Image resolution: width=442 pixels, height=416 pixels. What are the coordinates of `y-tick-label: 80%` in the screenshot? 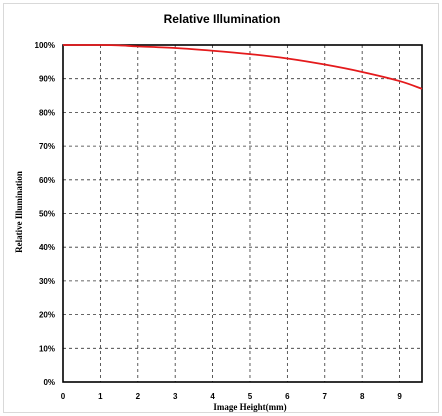 It's located at (47, 112).